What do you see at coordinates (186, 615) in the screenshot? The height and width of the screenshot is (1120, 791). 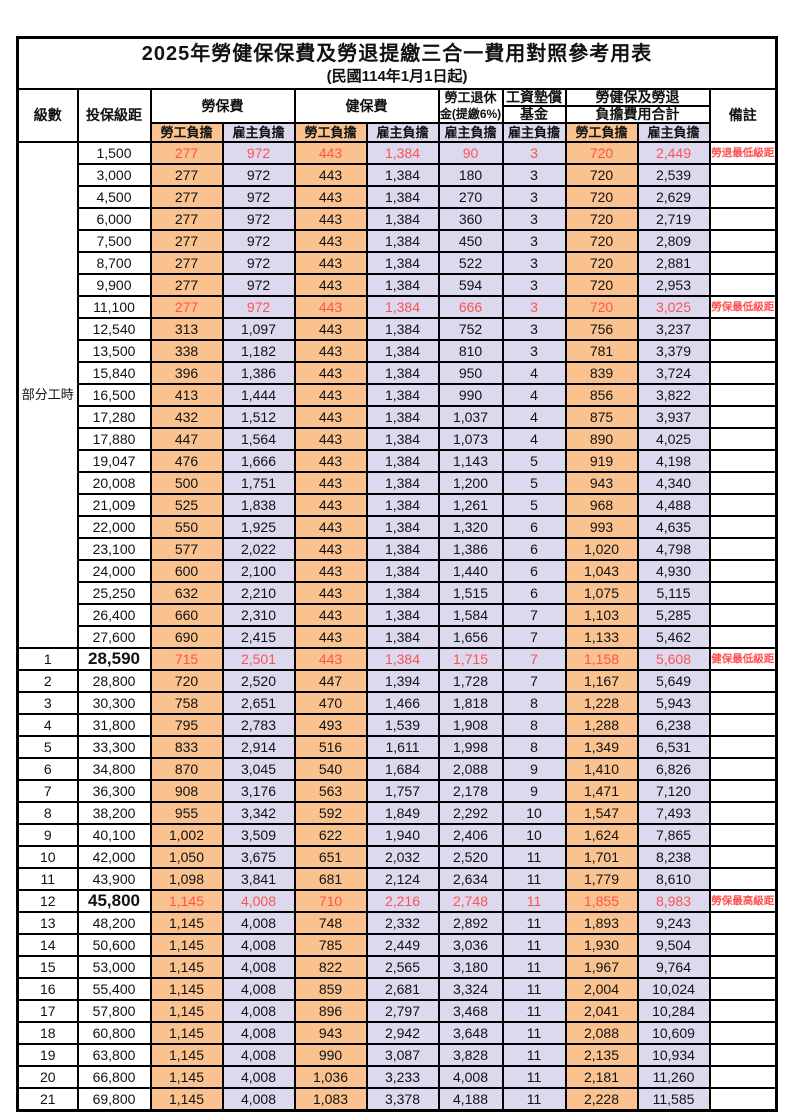 I see `cell-value: 660` at bounding box center [186, 615].